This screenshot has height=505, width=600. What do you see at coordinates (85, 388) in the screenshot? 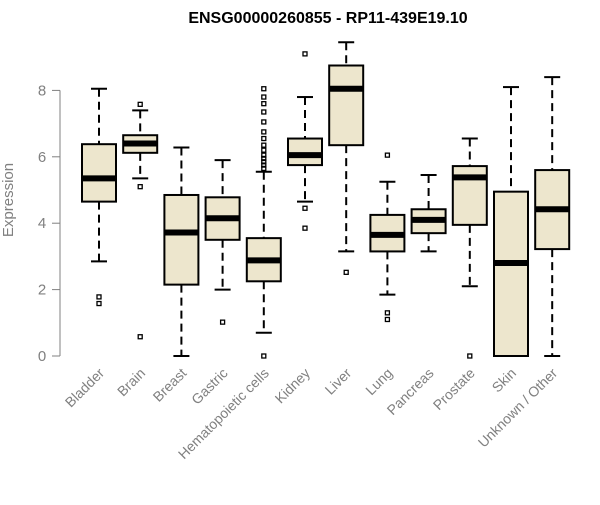
I see `x-tick-label: Bladder` at bounding box center [85, 388].